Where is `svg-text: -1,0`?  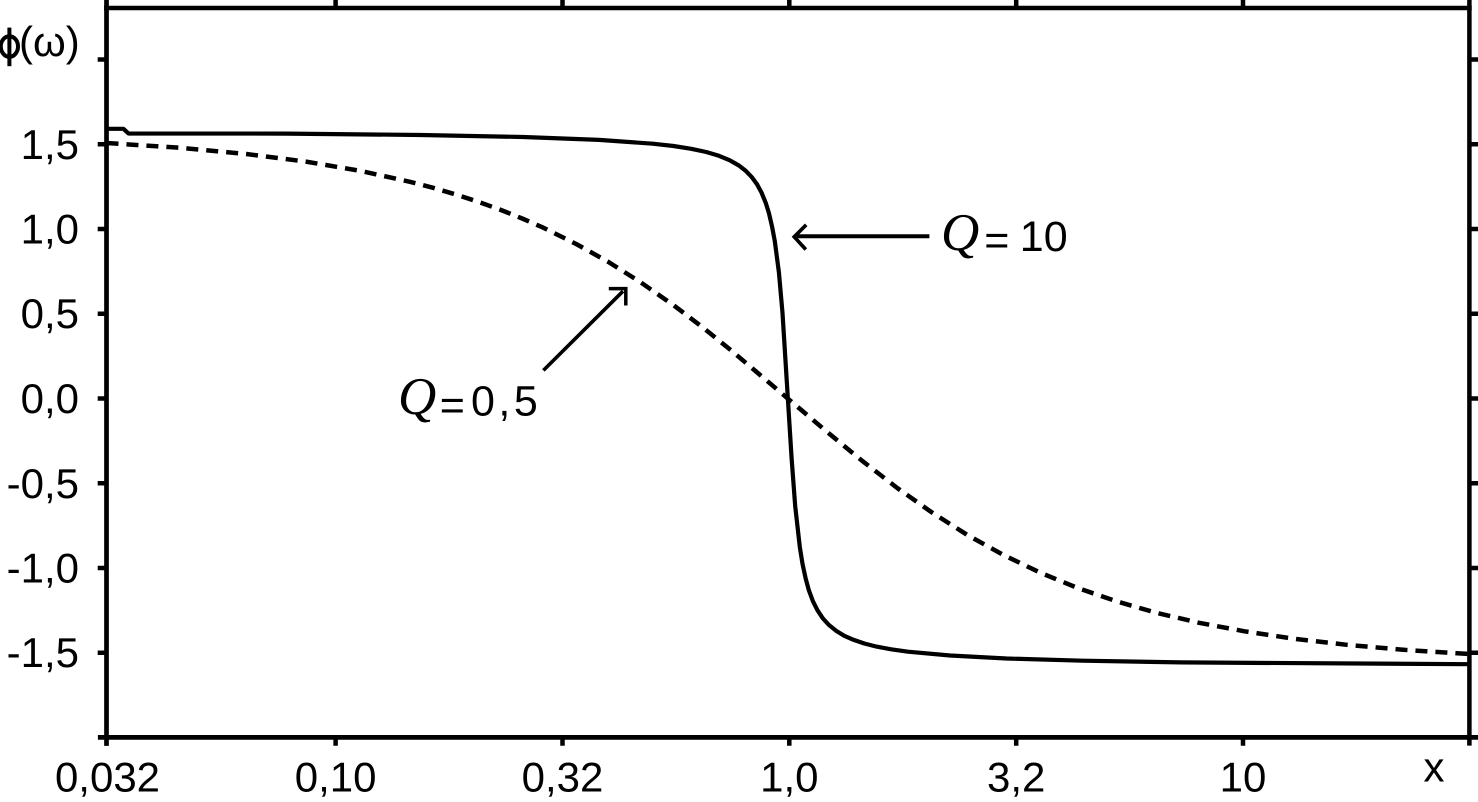
svg-text: -1,0 is located at coordinates (43, 568).